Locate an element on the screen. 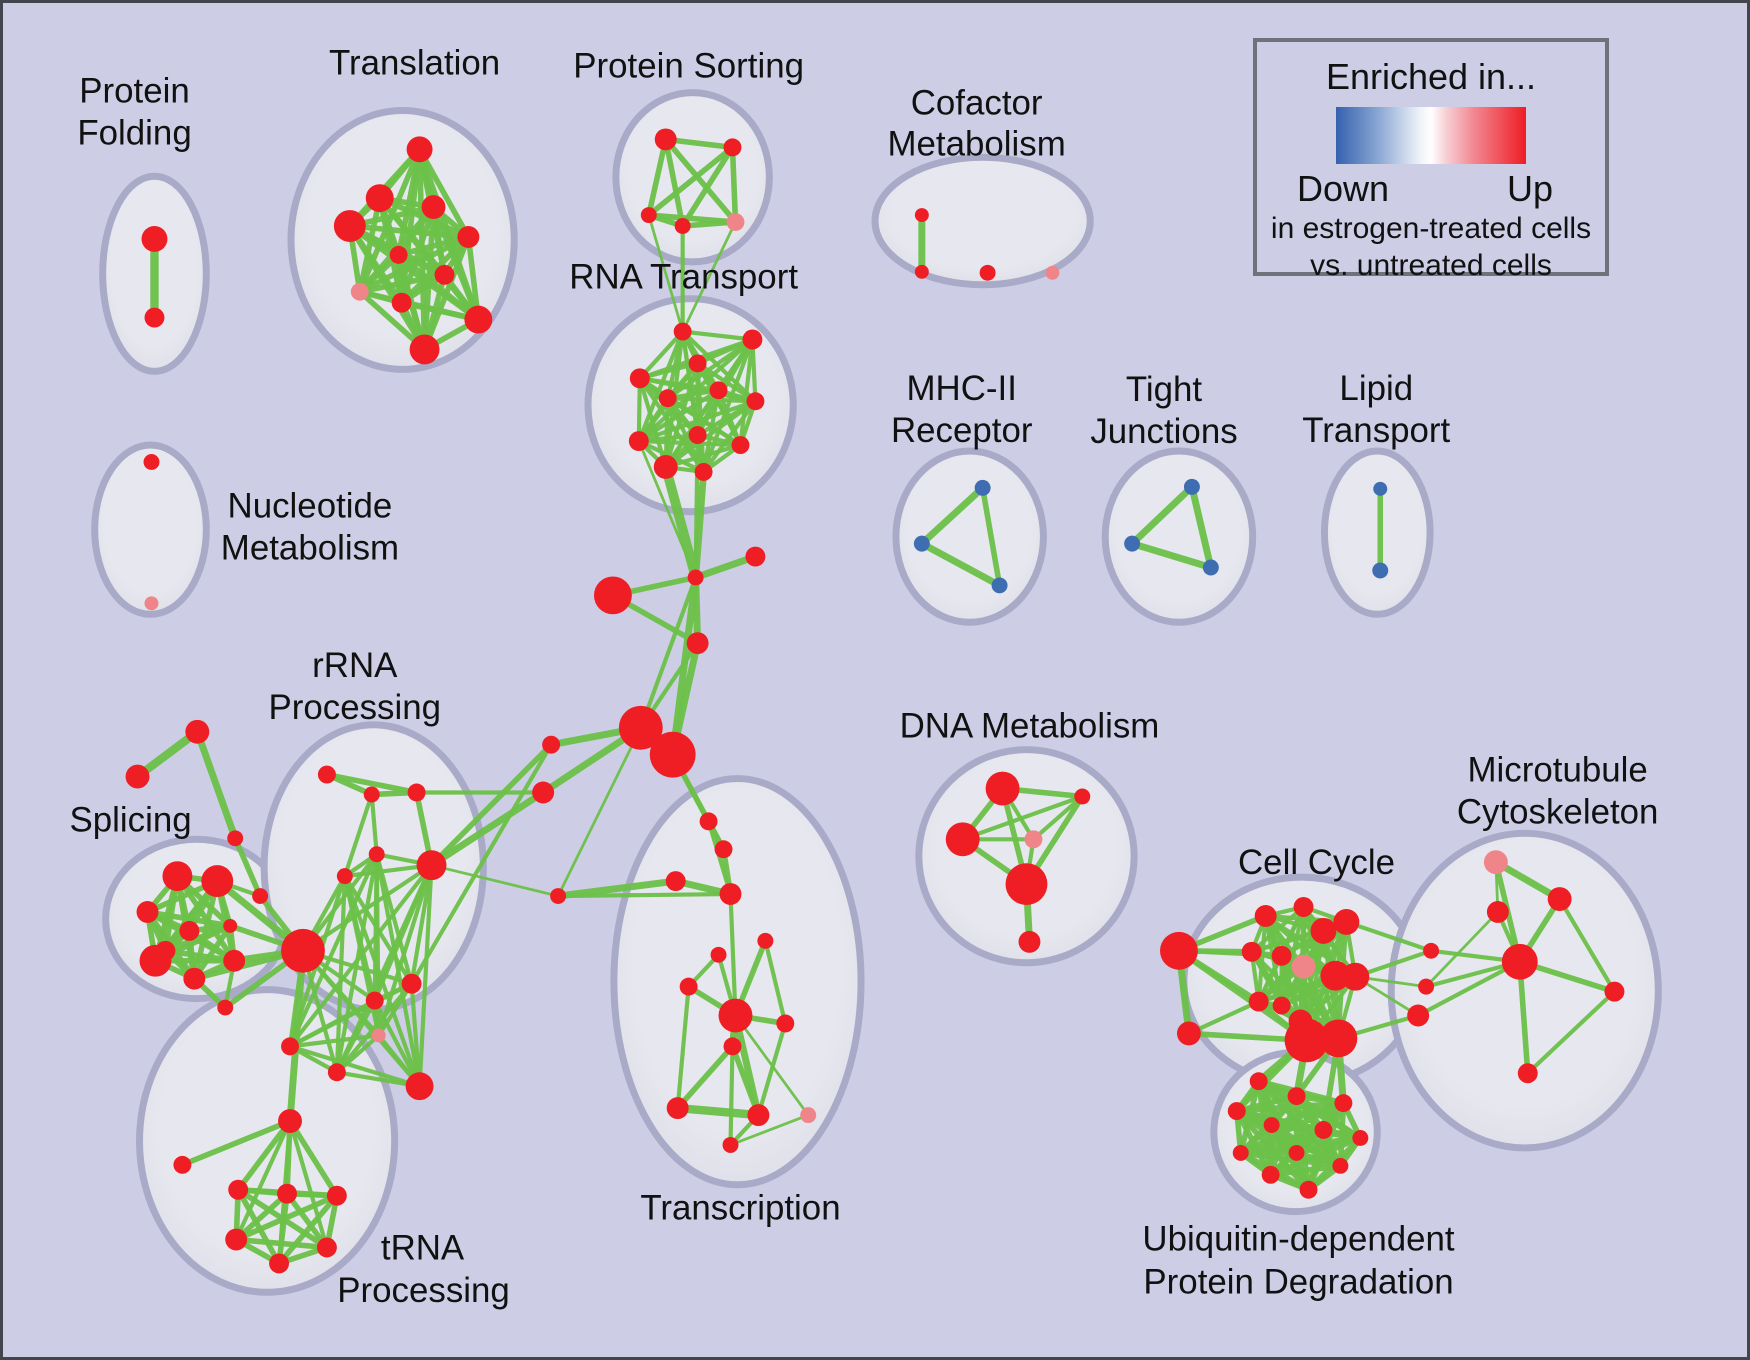 Image resolution: width=1750 pixels, height=1360 pixels. node-TN1 is located at coordinates (708, 821).